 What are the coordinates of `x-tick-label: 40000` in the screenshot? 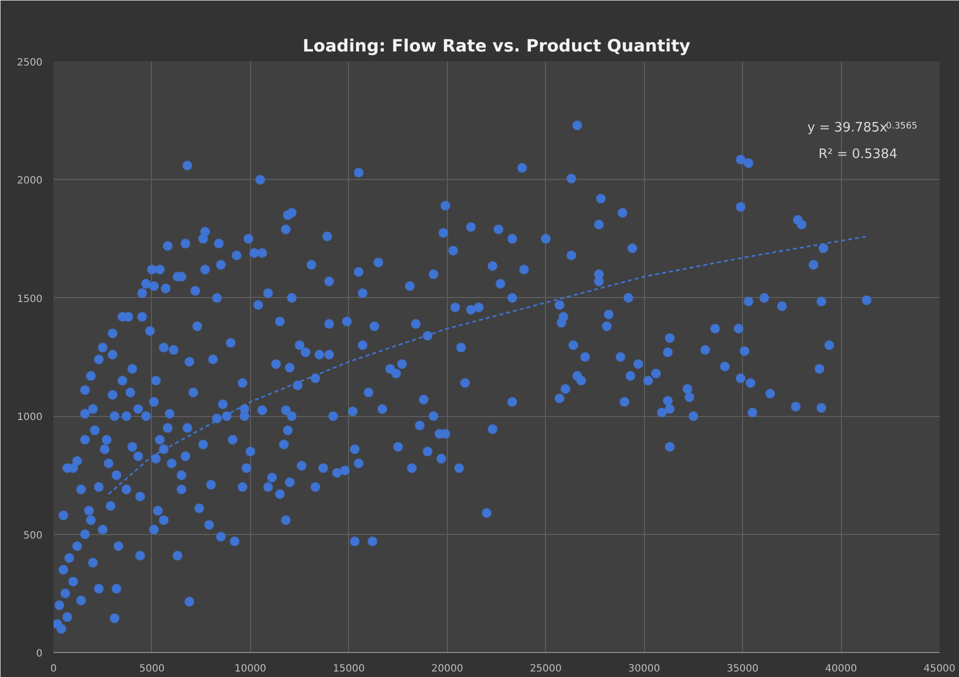 It's located at (841, 669).